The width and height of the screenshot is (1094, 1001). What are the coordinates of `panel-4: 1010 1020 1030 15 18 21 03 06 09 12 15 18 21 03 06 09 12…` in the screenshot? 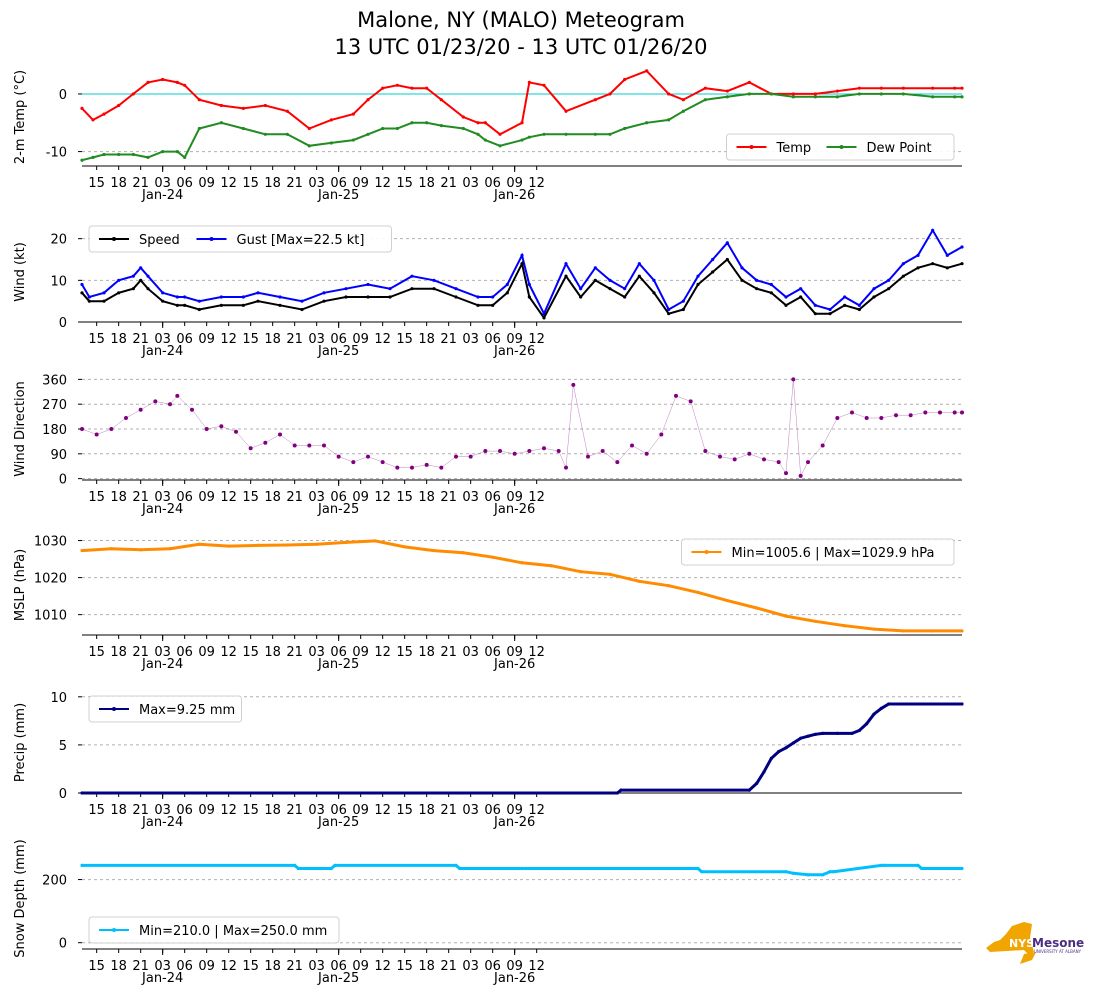 It's located at (488, 603).